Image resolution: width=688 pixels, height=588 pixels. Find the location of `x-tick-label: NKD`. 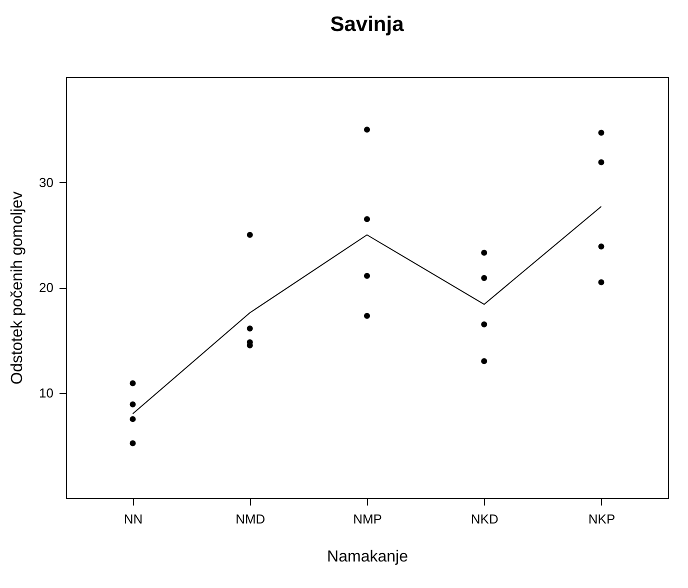

x-tick-label: NKD is located at coordinates (484, 519).